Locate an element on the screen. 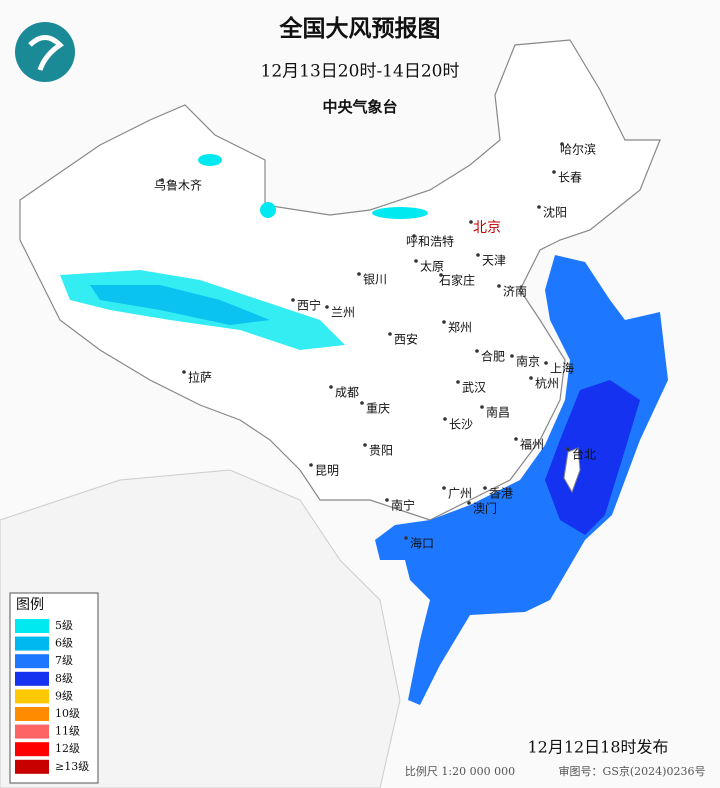  city-label: 南京 is located at coordinates (528, 361).